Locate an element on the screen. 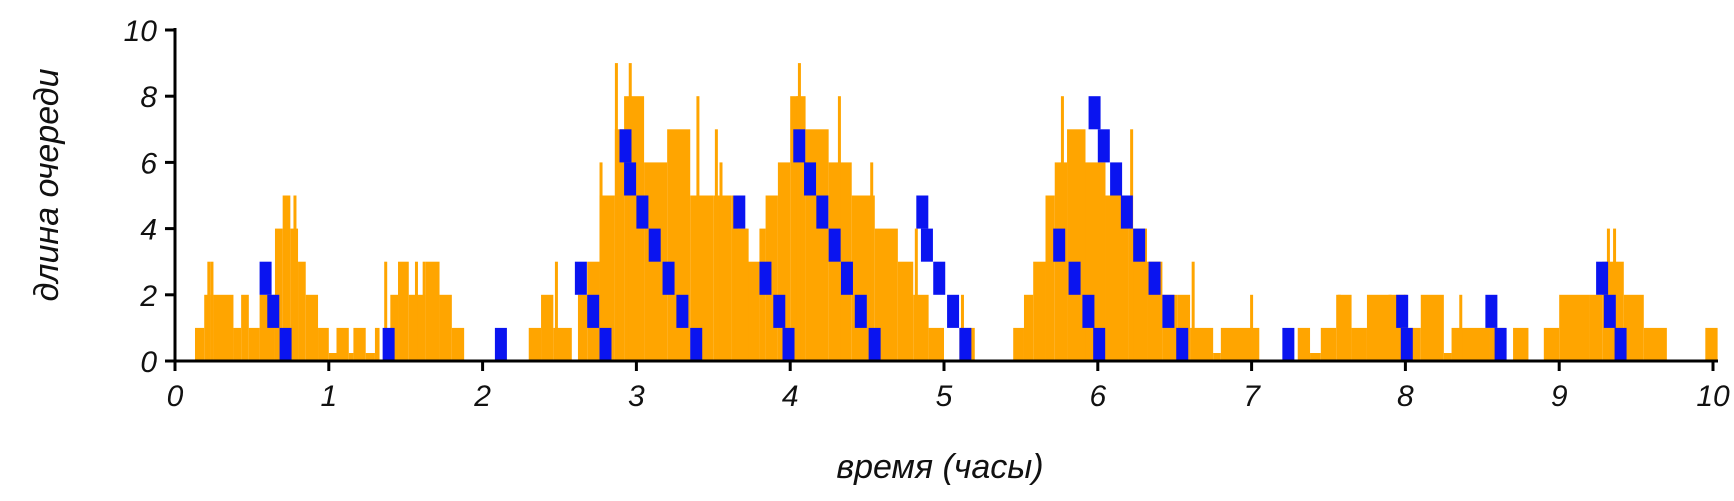 This screenshot has width=1734, height=501. x-tick-label-2: 2 is located at coordinates (482, 396).